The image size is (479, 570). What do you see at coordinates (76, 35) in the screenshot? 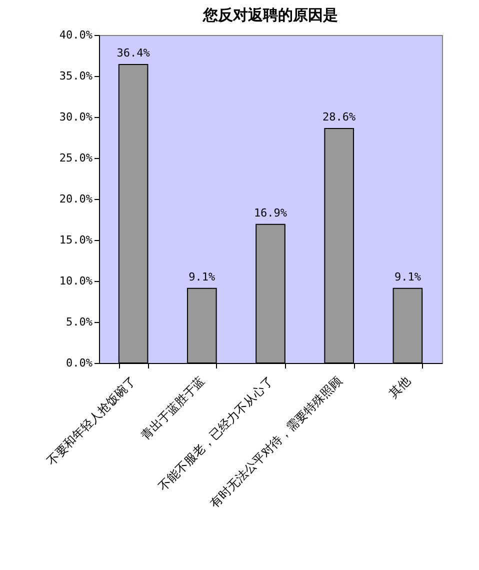
I see `y-tick-label: 40.0%` at bounding box center [76, 35].